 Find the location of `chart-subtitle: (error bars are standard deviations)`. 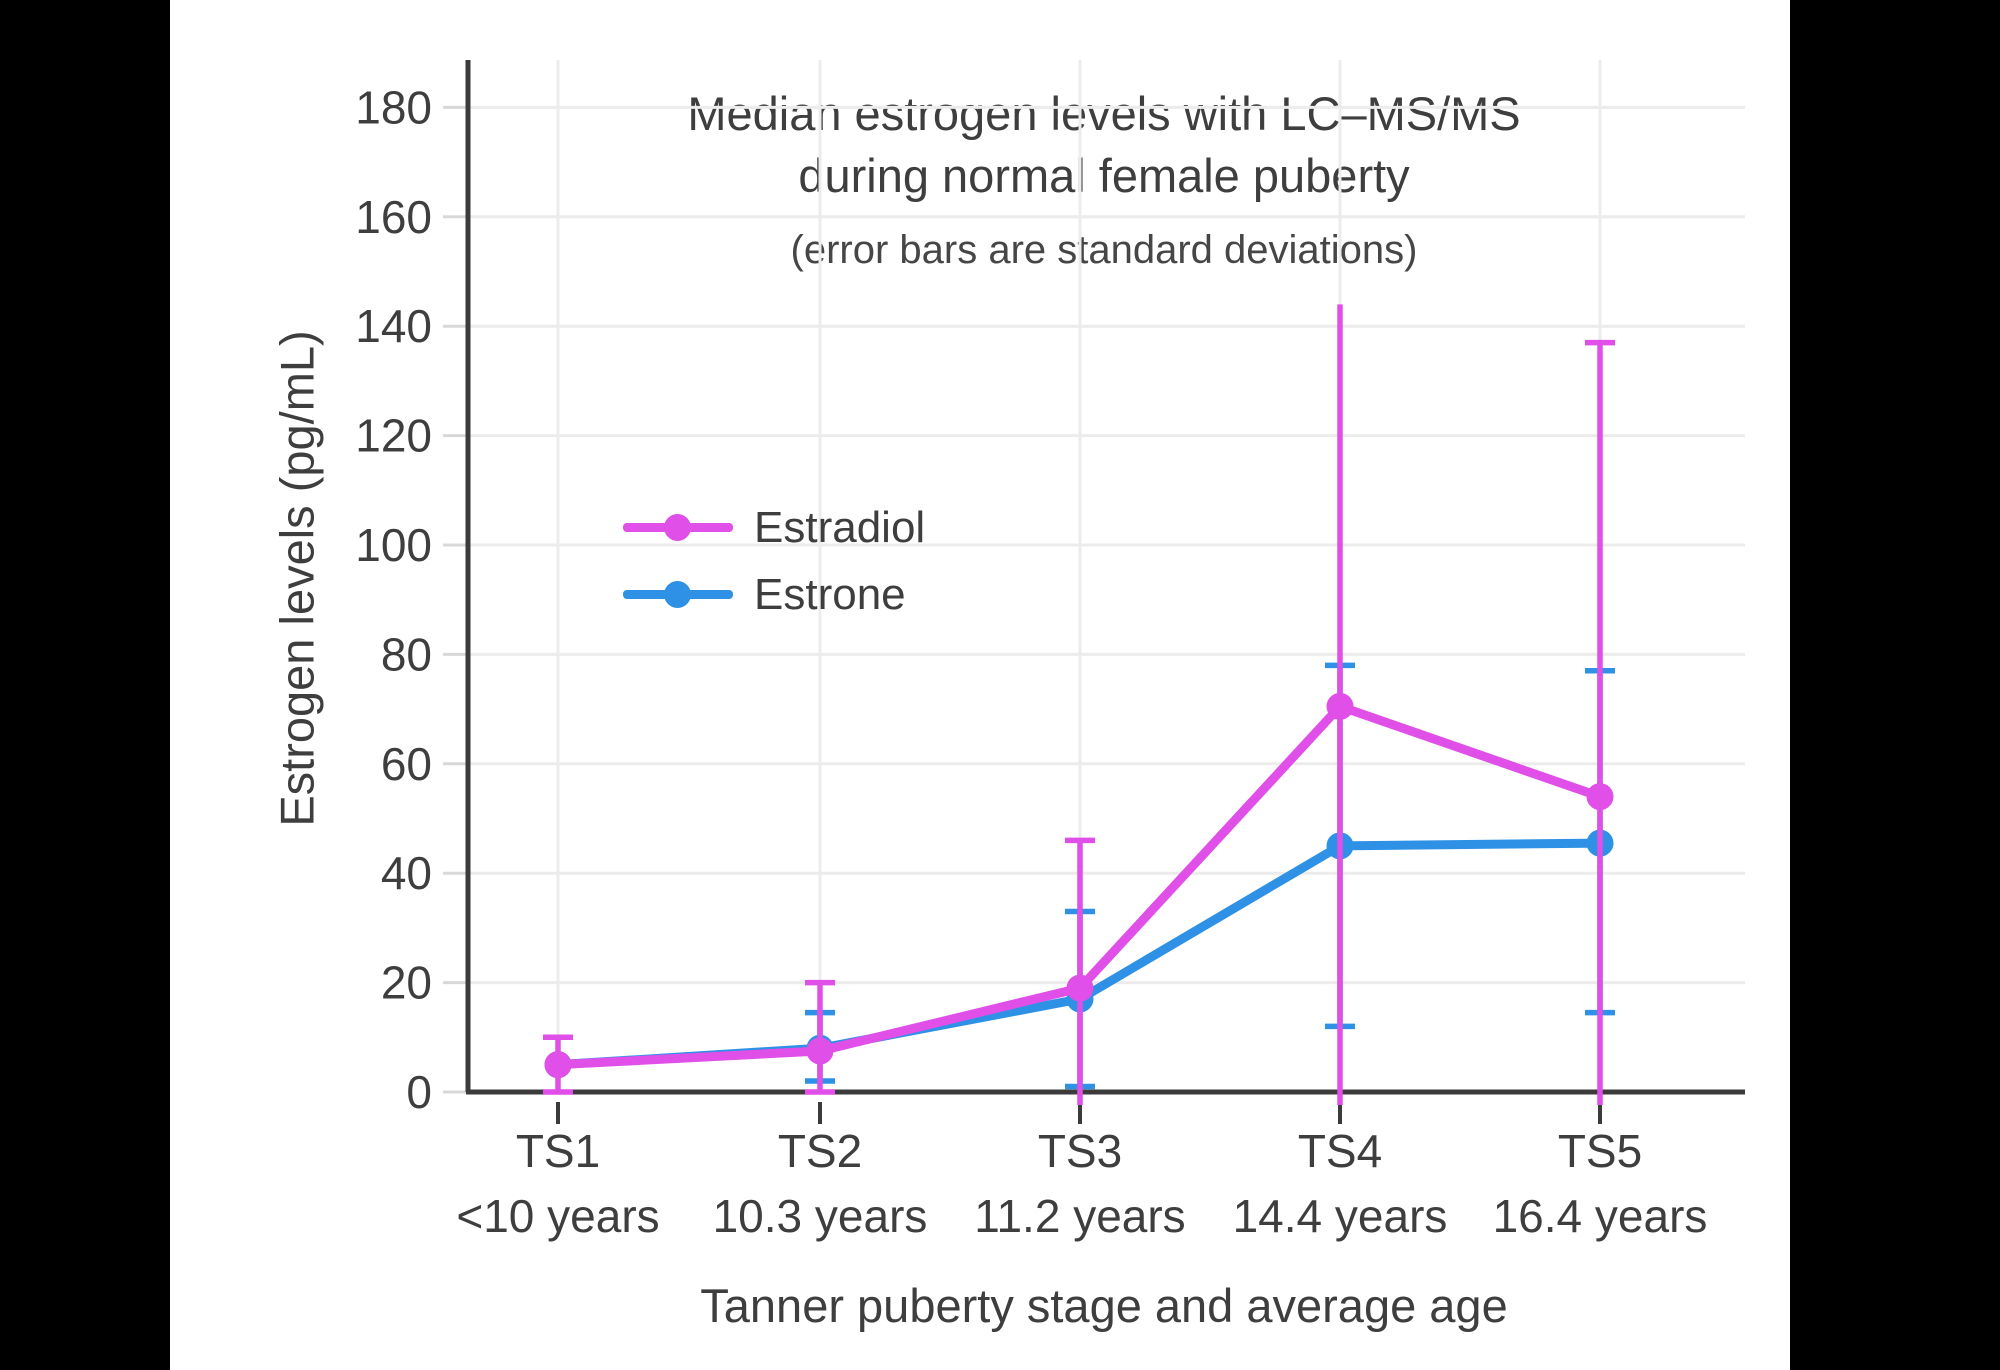

chart-subtitle: (error bars are standard deviations) is located at coordinates (1104, 250).